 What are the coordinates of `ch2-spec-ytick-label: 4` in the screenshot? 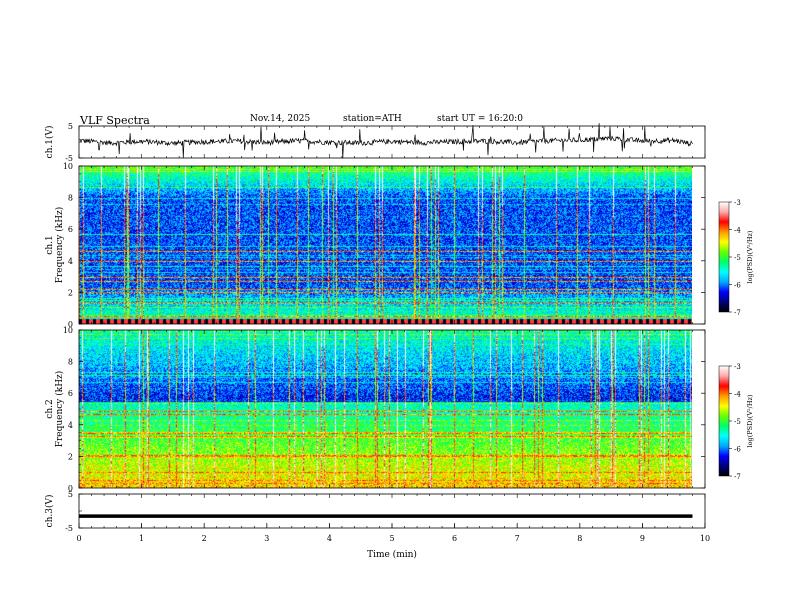 It's located at (70, 425).